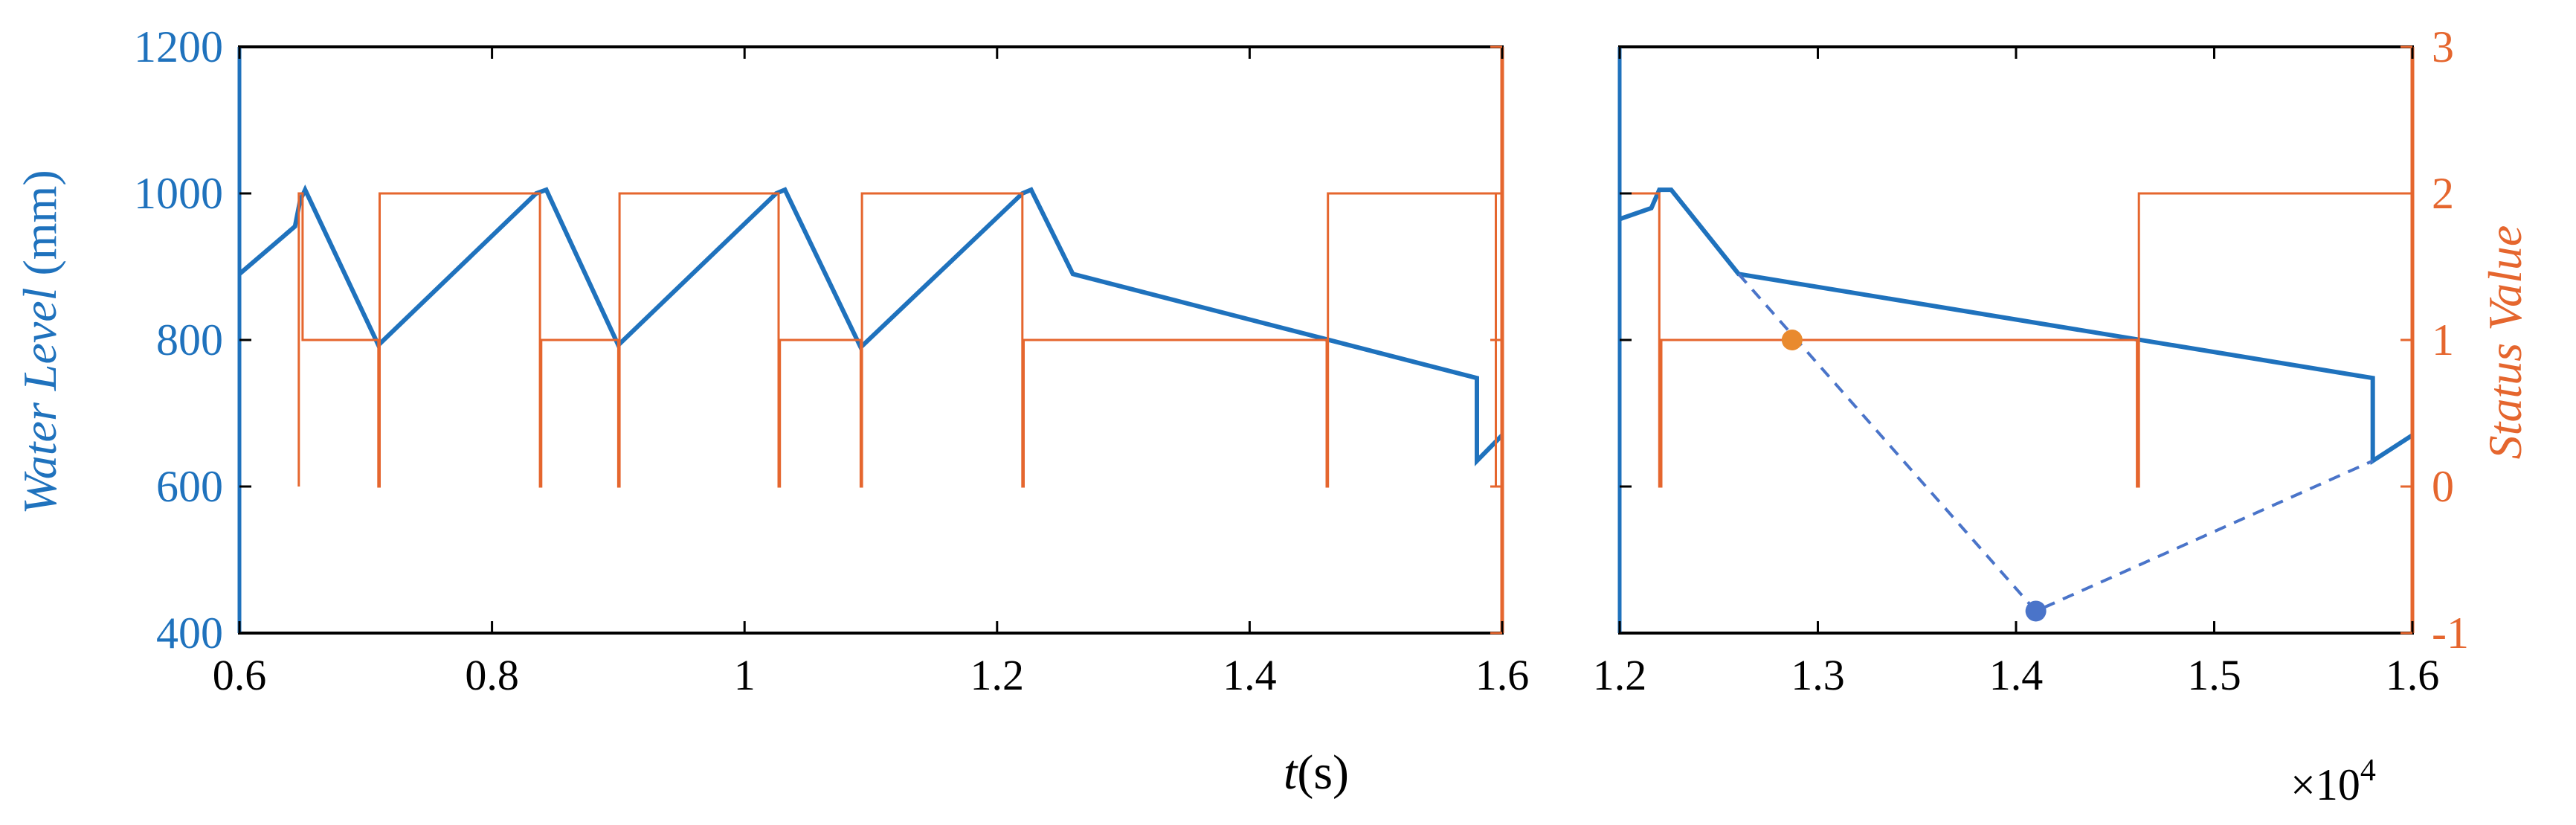  What do you see at coordinates (1818, 675) in the screenshot?
I see `x-tick-label: 1.3` at bounding box center [1818, 675].